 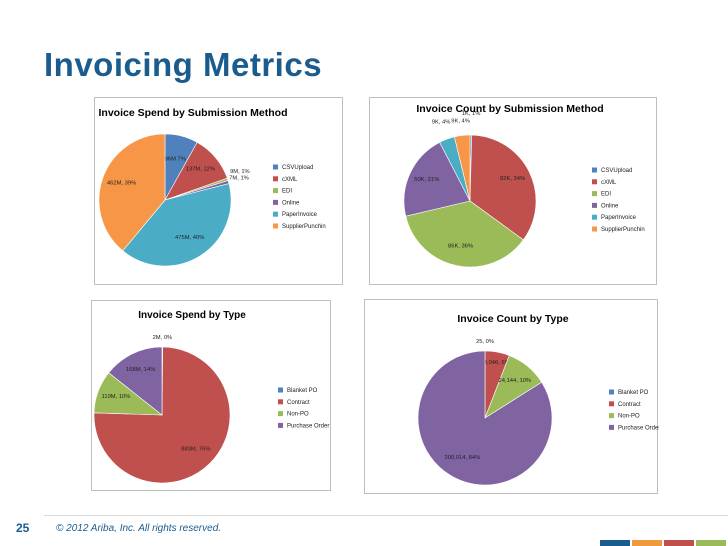 I want to click on data-label: 82K, 34%, so click(x=512, y=179).